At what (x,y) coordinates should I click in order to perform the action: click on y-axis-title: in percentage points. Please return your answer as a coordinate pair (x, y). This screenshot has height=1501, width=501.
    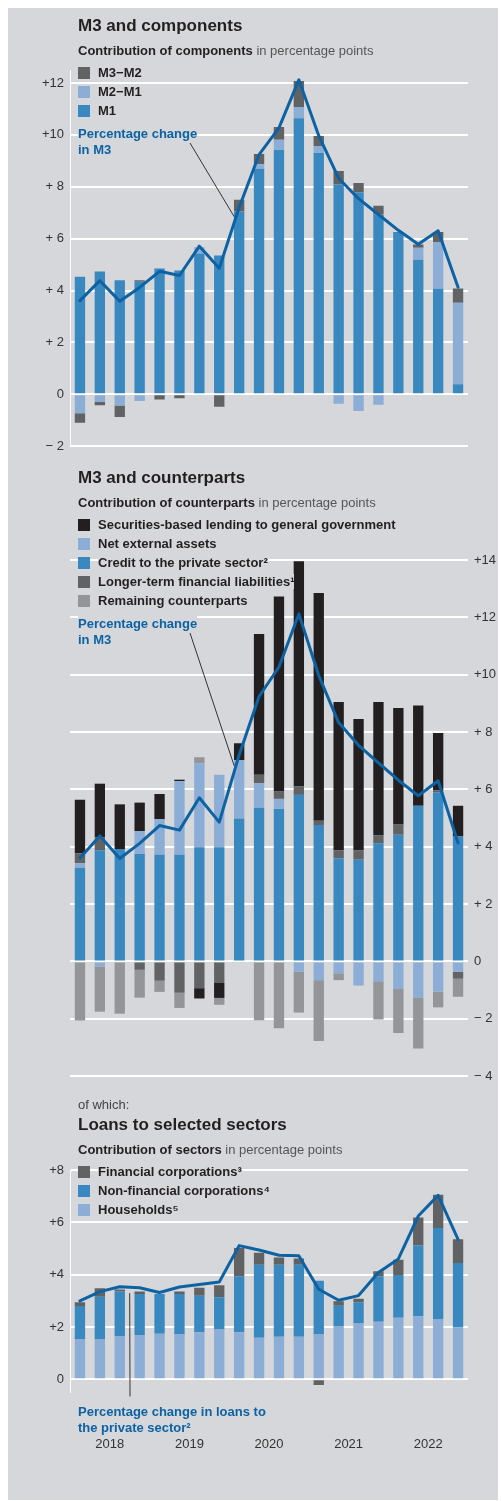
    Looking at the image, I should click on (282, 1149).